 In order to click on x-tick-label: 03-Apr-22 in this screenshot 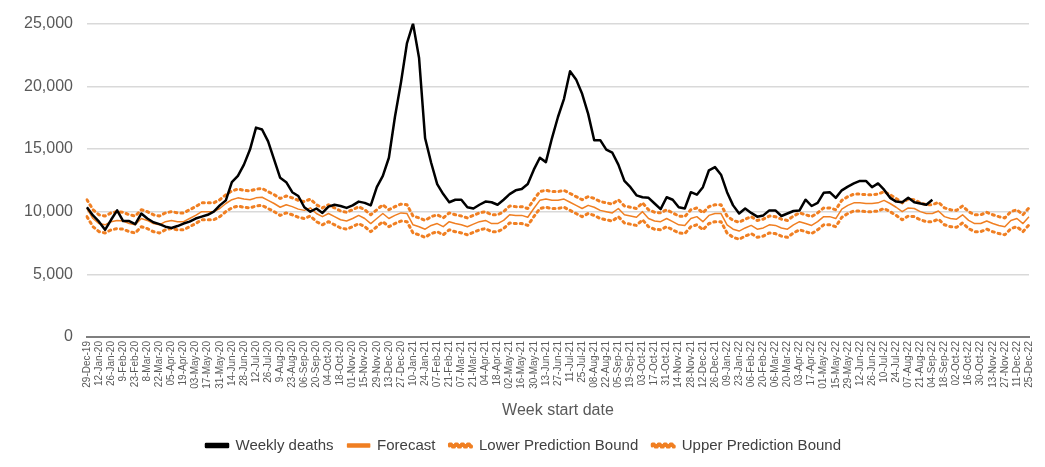, I will do `click(799, 363)`.